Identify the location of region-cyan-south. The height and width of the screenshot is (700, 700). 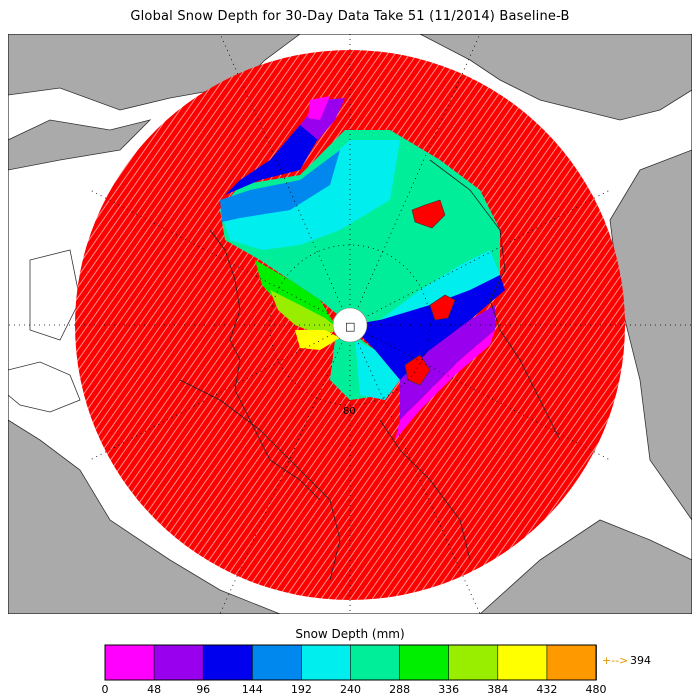
(377, 370).